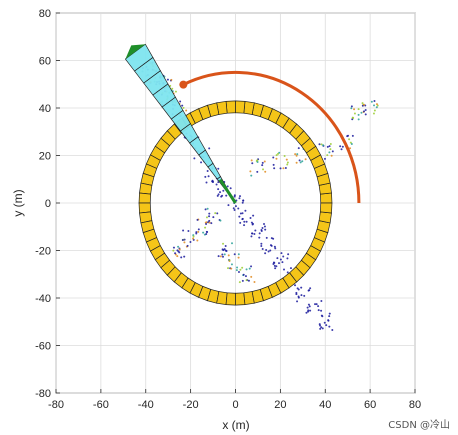 Image resolution: width=458 pixels, height=435 pixels. What do you see at coordinates (227, 191) in the screenshot?
I see `beam-stem` at bounding box center [227, 191].